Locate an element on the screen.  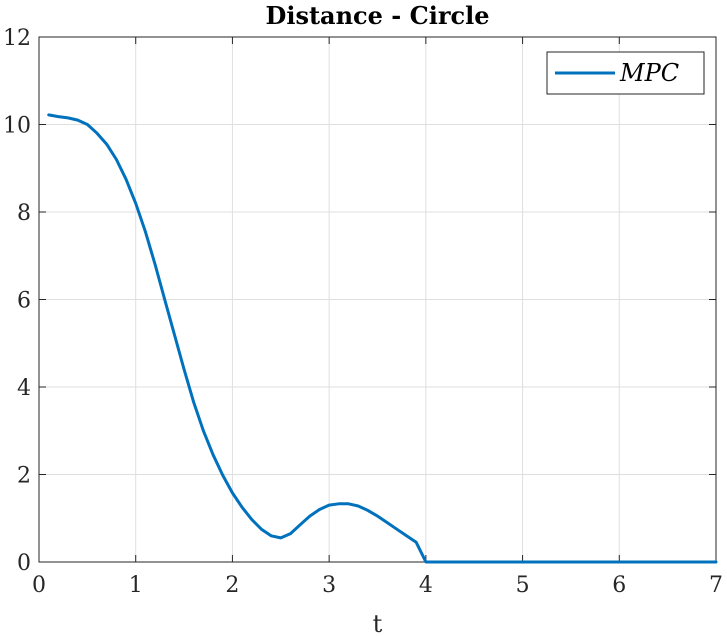
x-tick-label: 0 is located at coordinates (39, 585).